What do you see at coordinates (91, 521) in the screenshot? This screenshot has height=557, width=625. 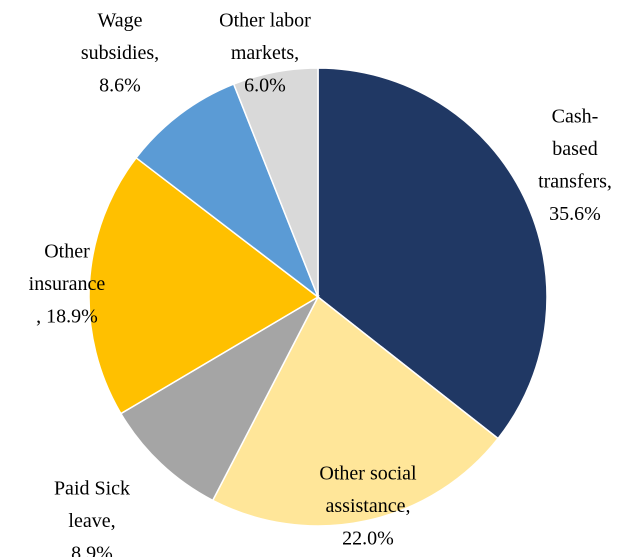 I see `data-label: leave,` at bounding box center [91, 521].